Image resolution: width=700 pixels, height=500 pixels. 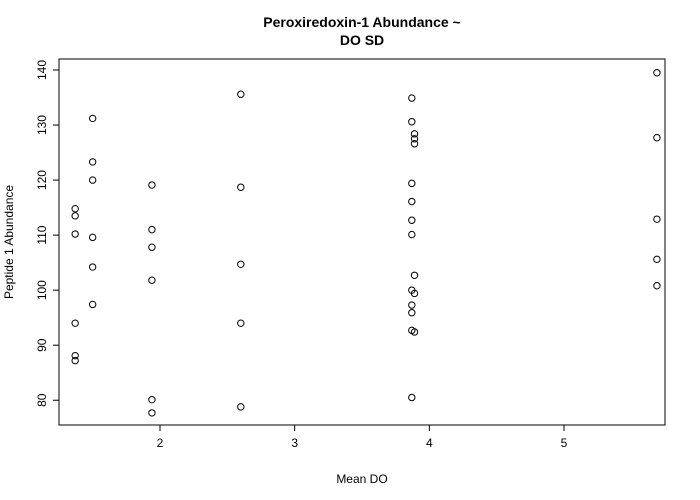 I want to click on y-axis: 80 90 100 110 120 130 140, so click(x=47, y=233).